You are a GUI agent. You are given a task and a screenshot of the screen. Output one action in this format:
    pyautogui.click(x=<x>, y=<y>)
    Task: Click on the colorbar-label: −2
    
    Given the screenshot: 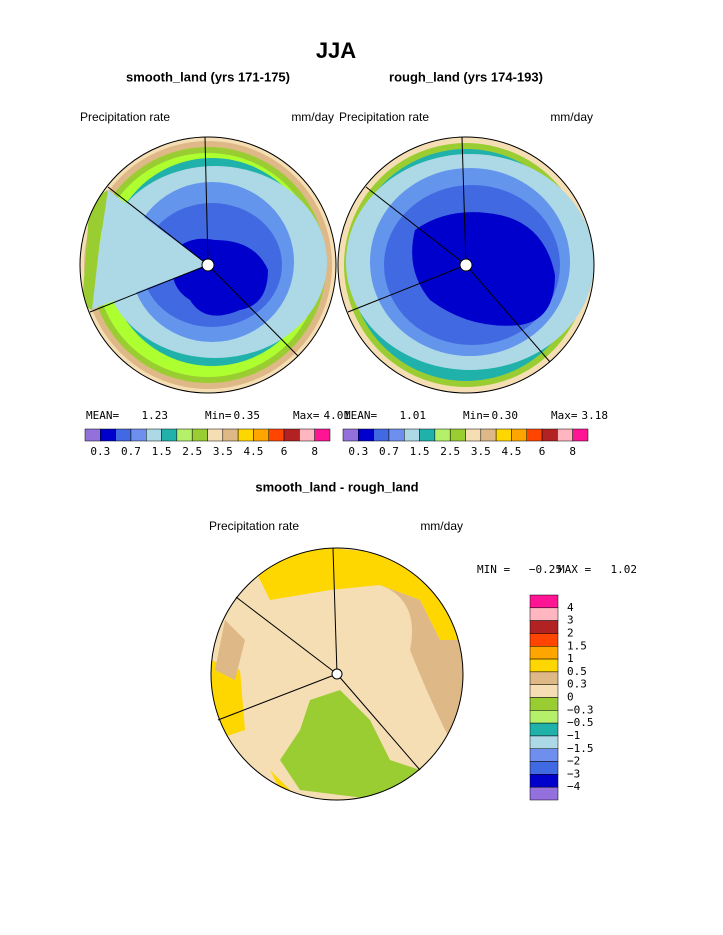 What is the action you would take?
    pyautogui.click(x=573, y=761)
    